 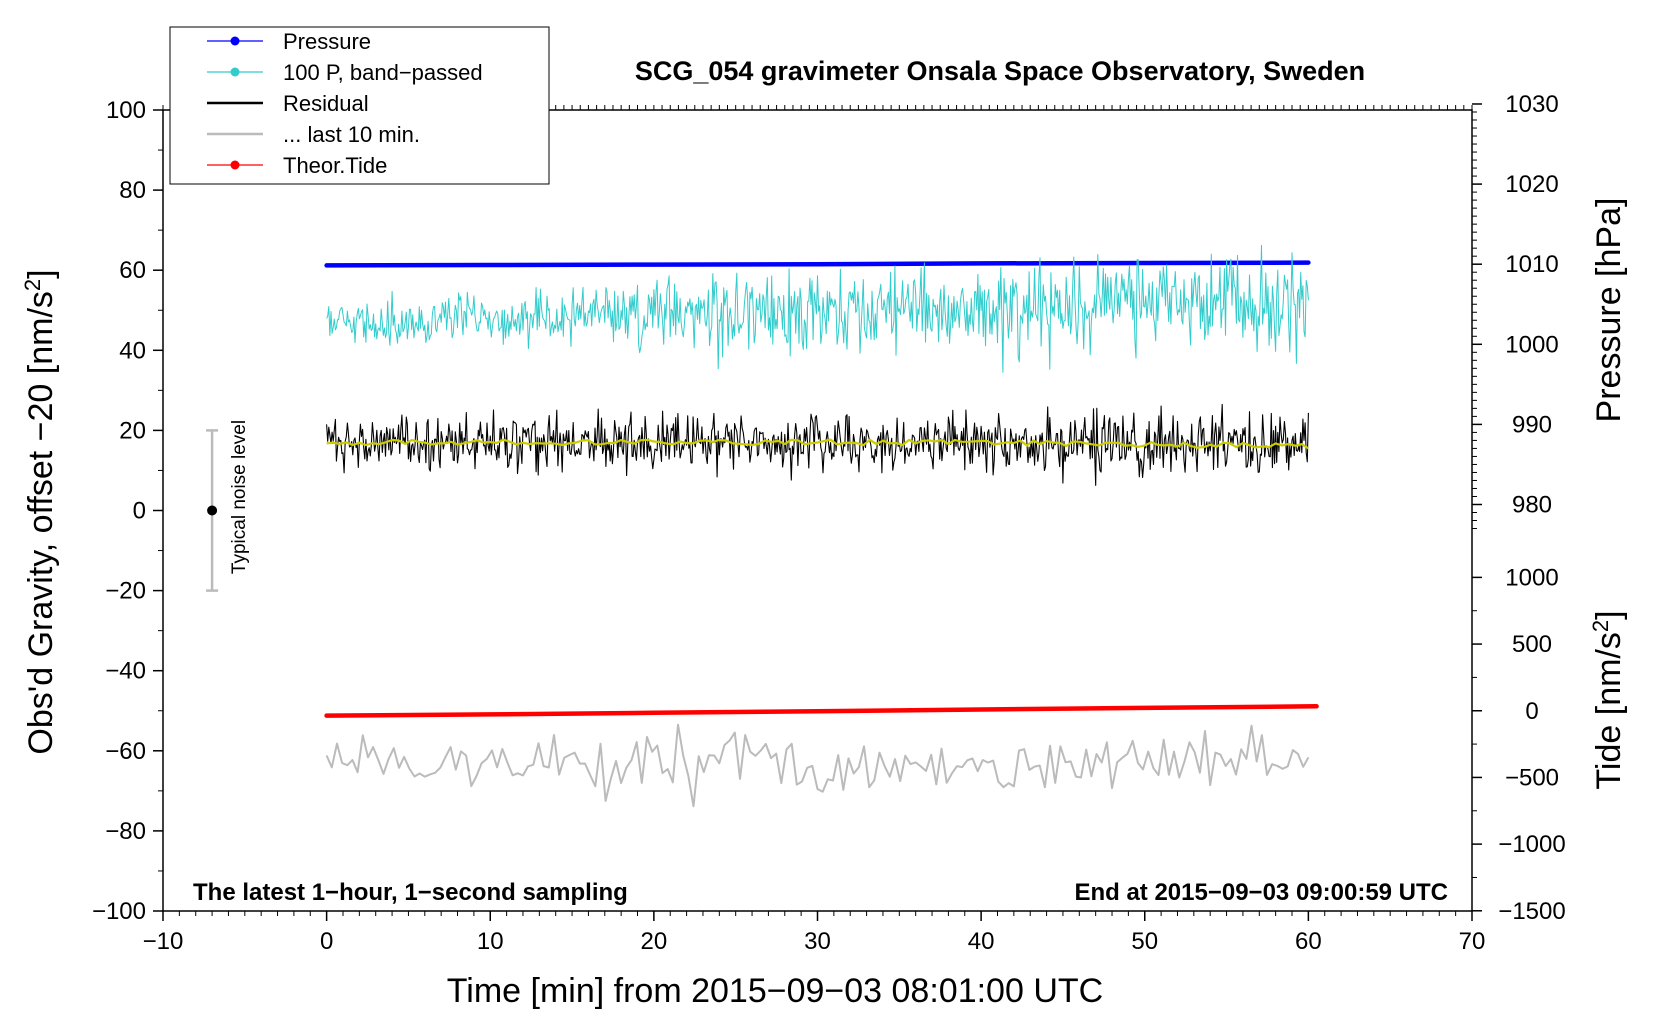 I want to click on y-axis-label-main: Obs'd Gravity, offset −20 [nm/s, so click(x=41, y=522).